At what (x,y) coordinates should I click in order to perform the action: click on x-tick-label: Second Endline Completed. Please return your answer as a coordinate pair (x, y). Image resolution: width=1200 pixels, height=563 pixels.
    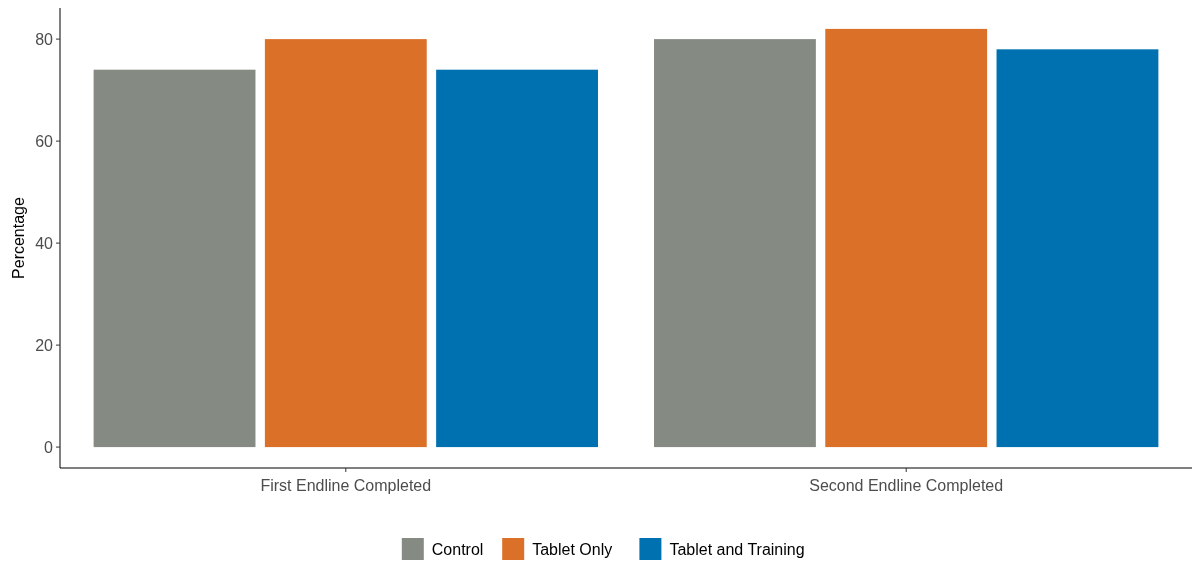
    Looking at the image, I should click on (906, 485).